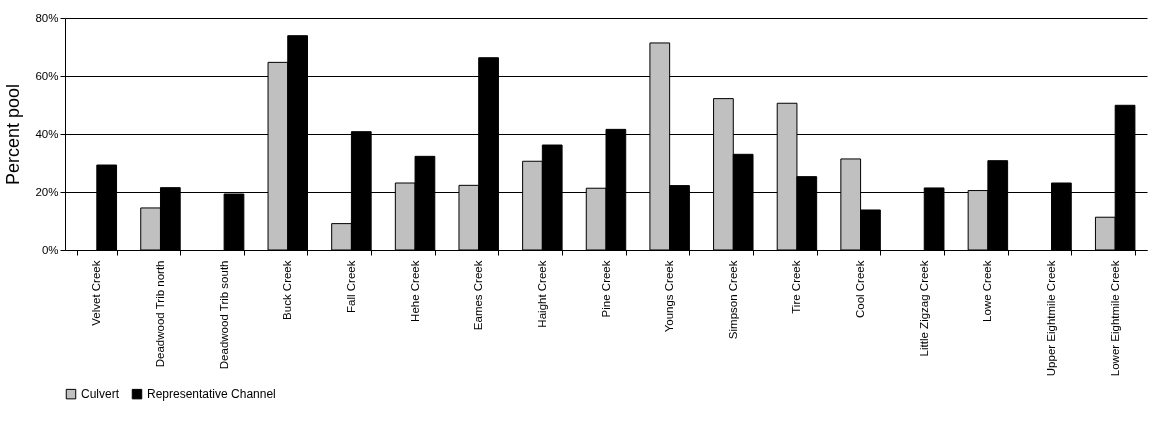 The image size is (1170, 444). I want to click on legend-label: Culvert, so click(100, 394).